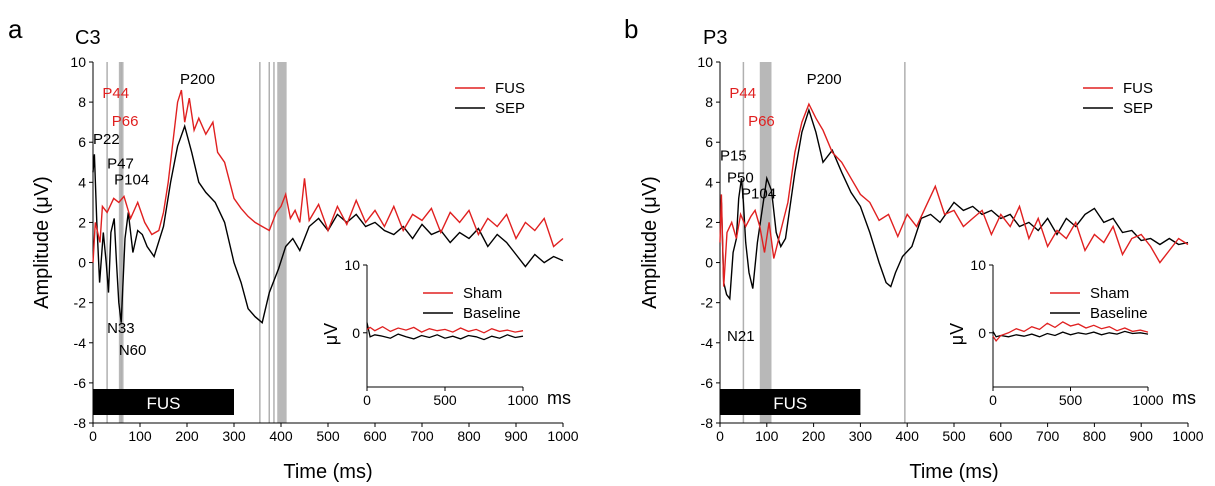 This screenshot has width=1215, height=486. What do you see at coordinates (422, 436) in the screenshot?
I see `panel-a-x-tick-label: 700` at bounding box center [422, 436].